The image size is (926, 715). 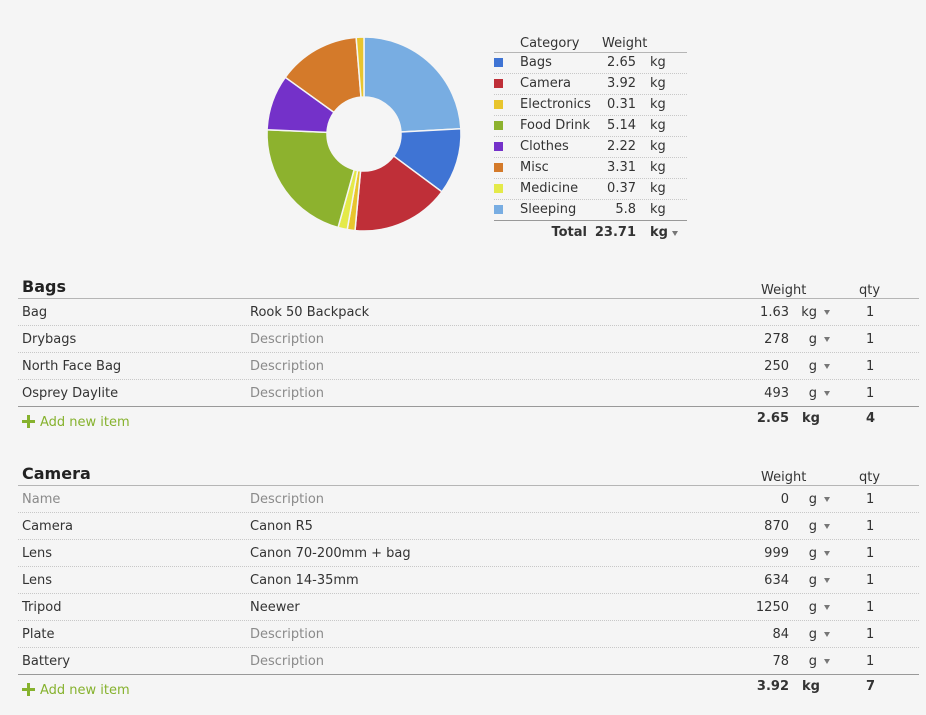 I want to click on summary-row-clothes: Clothes 2.22 kg, so click(x=590, y=147).